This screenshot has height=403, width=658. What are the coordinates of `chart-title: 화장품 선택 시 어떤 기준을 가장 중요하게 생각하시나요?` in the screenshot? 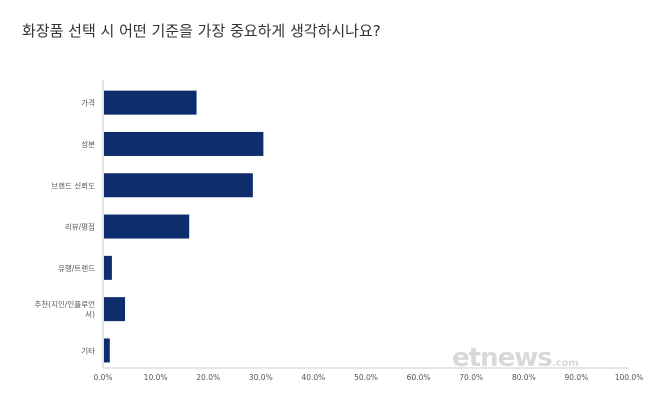 It's located at (201, 31).